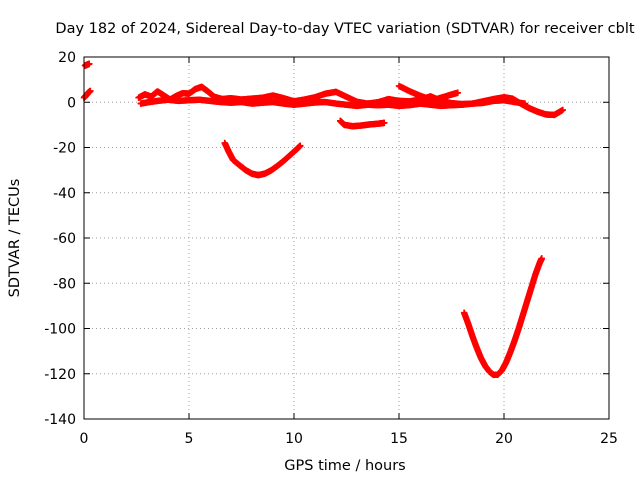 This screenshot has width=640, height=480. Describe the element at coordinates (64, 284) in the screenshot. I see `y-tick-label: -80` at that location.